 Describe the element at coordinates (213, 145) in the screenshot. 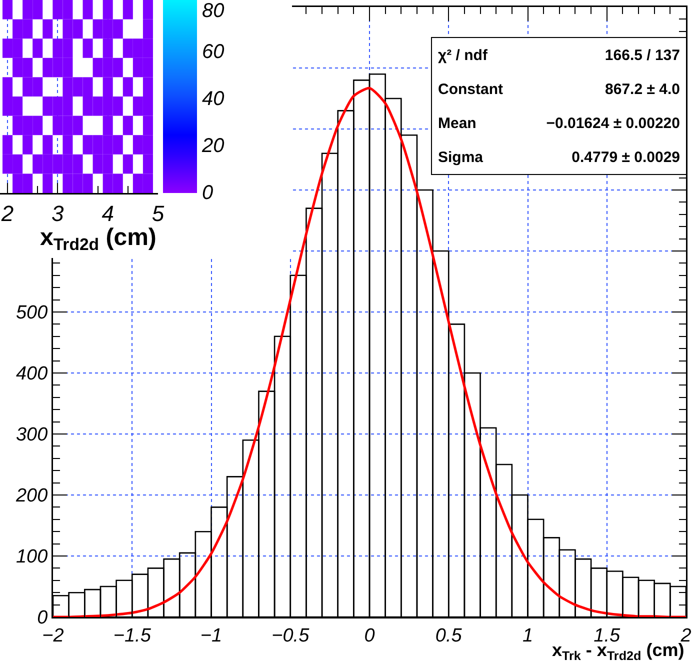

I see `color-bar-label: 20` at that location.